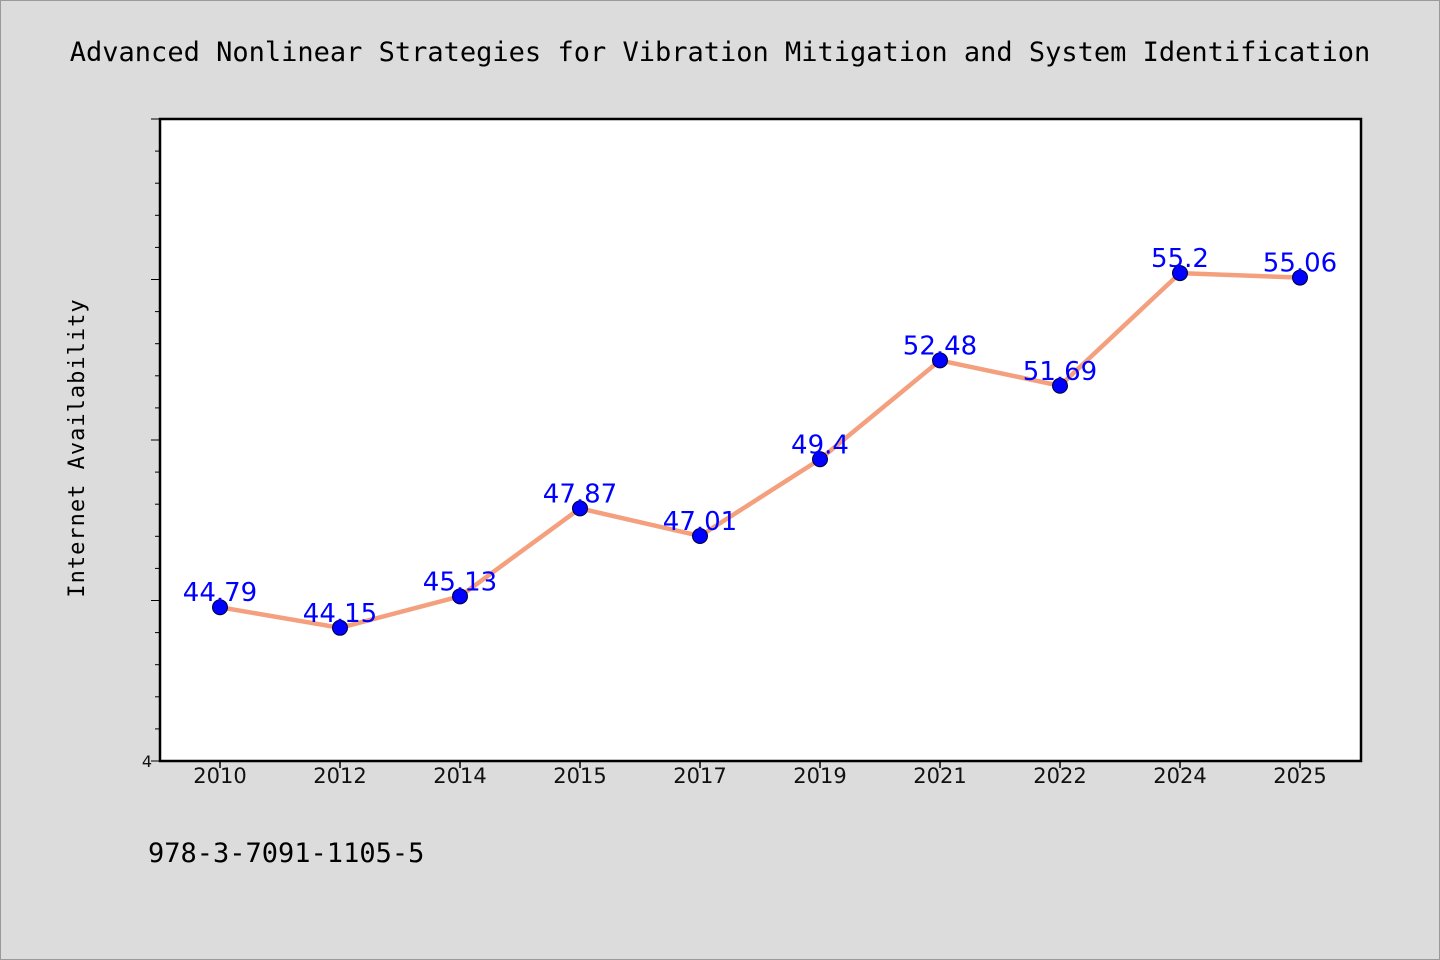  What do you see at coordinates (1060, 372) in the screenshot?
I see `data-label: 51.69` at bounding box center [1060, 372].